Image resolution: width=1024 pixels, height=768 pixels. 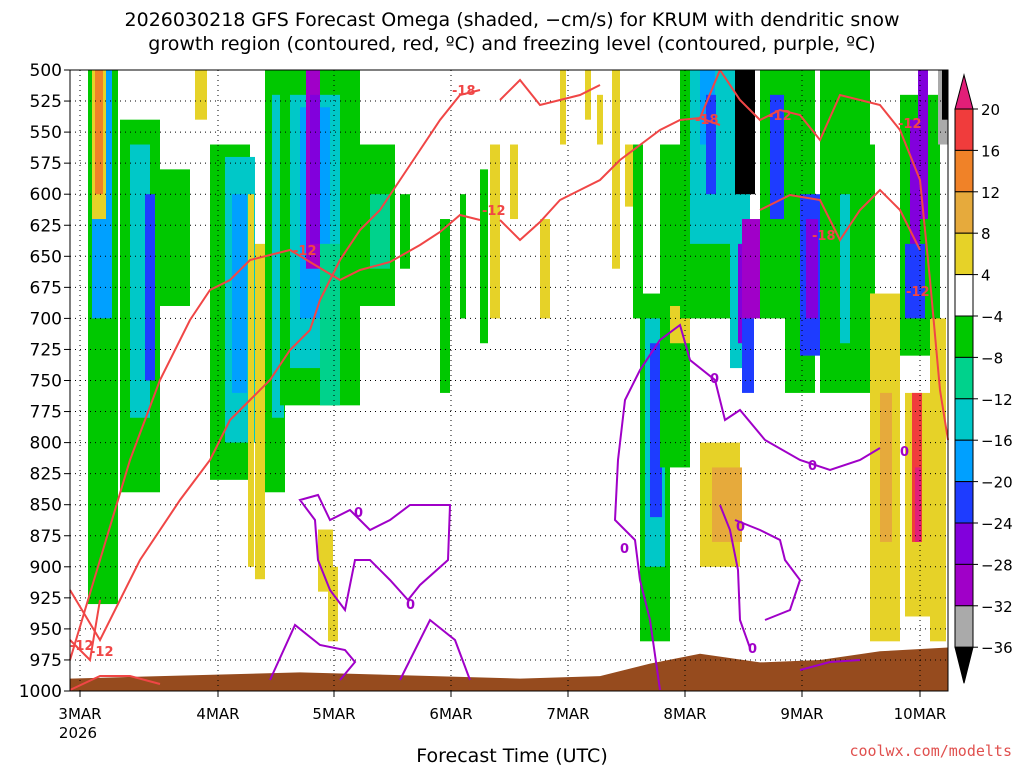 I want to click on colorbar-tick-label: −24, so click(x=997, y=524).